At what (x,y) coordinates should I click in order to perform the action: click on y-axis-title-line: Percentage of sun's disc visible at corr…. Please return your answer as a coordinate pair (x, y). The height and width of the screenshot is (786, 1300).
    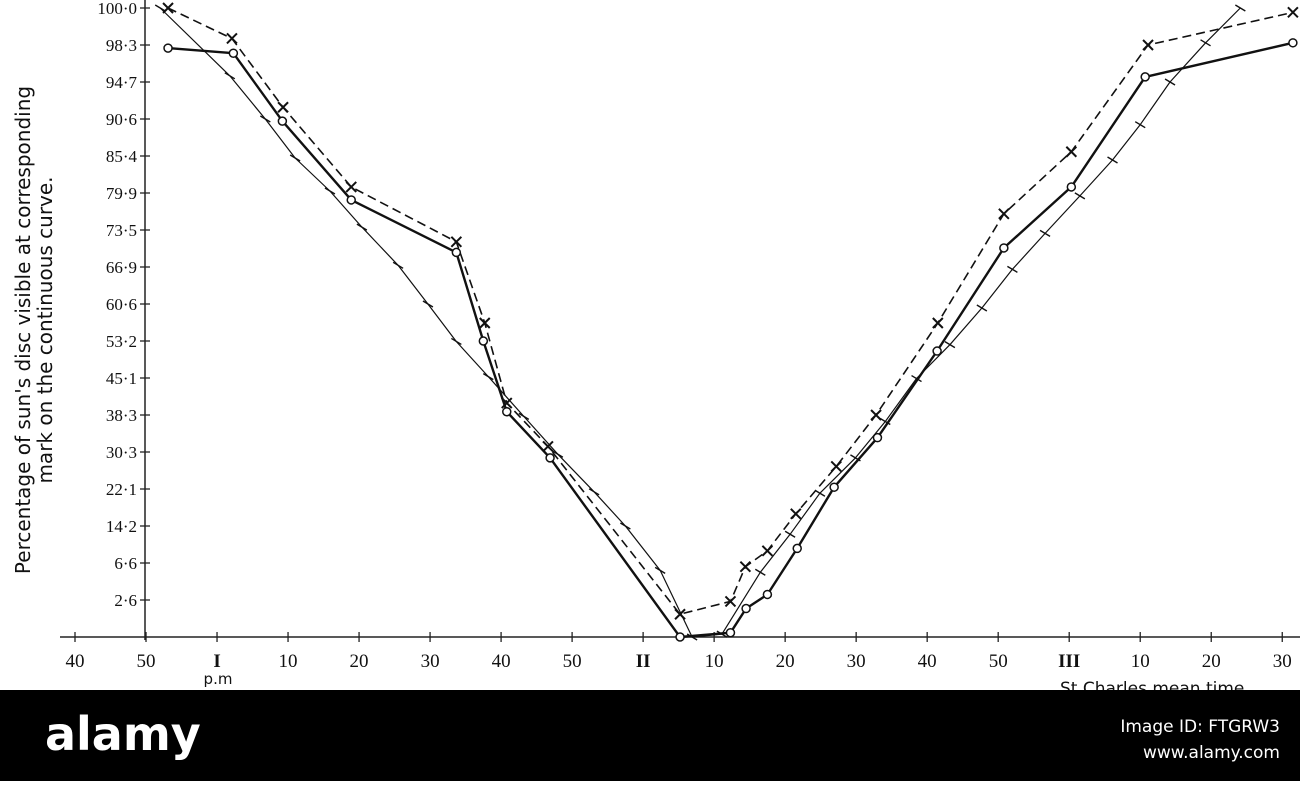
    Looking at the image, I should click on (23, 330).